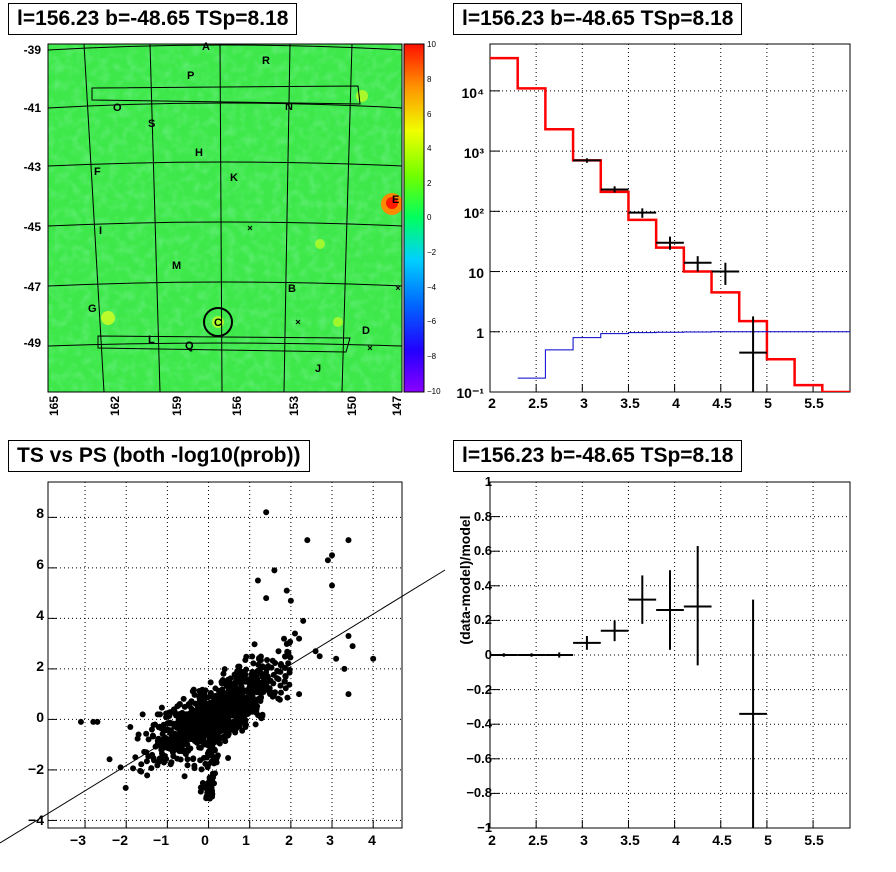 Image resolution: width=896 pixels, height=872 pixels. I want to click on residual-tick-marks, so click(651, 655).